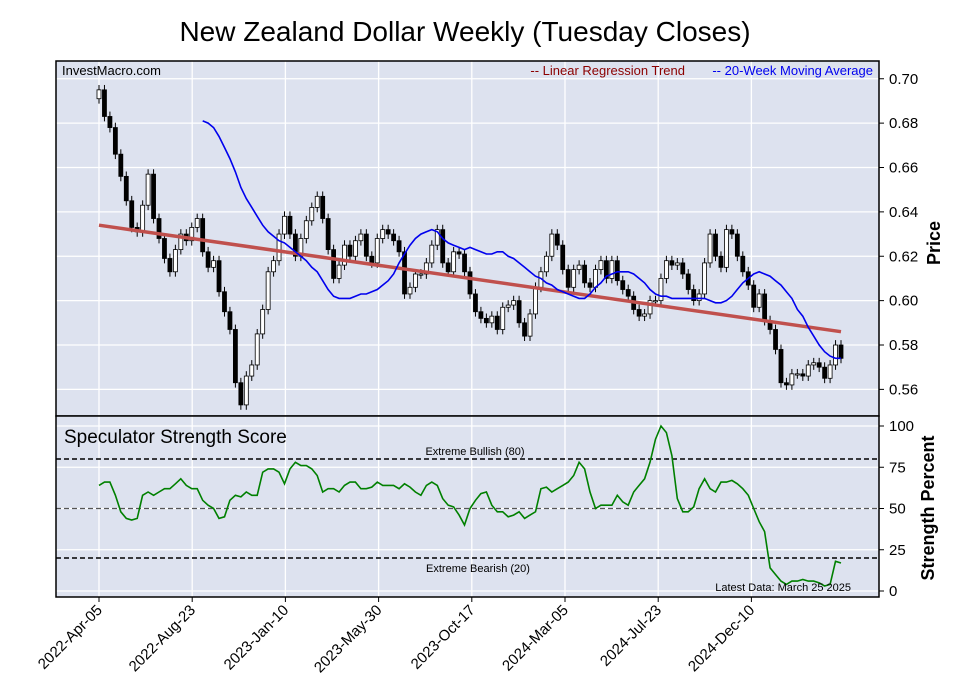  What do you see at coordinates (783, 588) in the screenshot?
I see `latest-data-note: Latest Data: March 25 2025` at bounding box center [783, 588].